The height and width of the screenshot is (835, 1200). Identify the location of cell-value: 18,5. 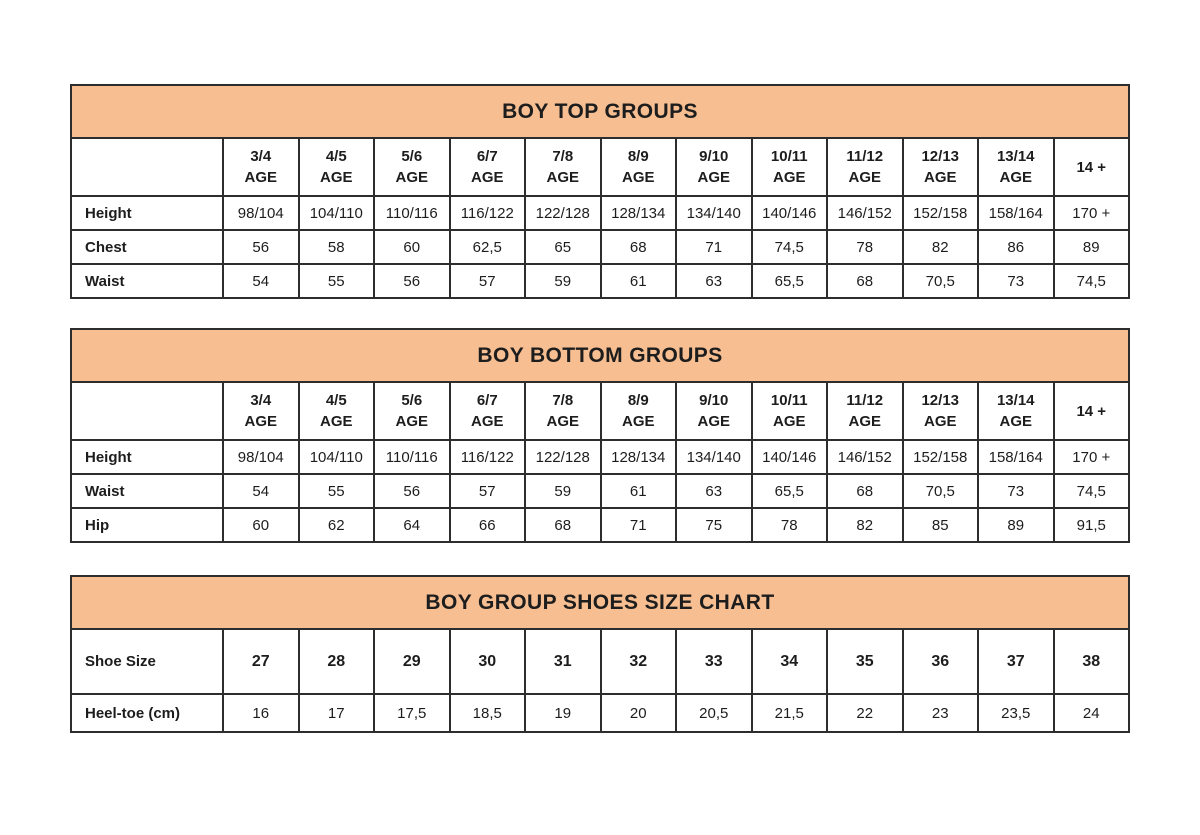
(487, 713).